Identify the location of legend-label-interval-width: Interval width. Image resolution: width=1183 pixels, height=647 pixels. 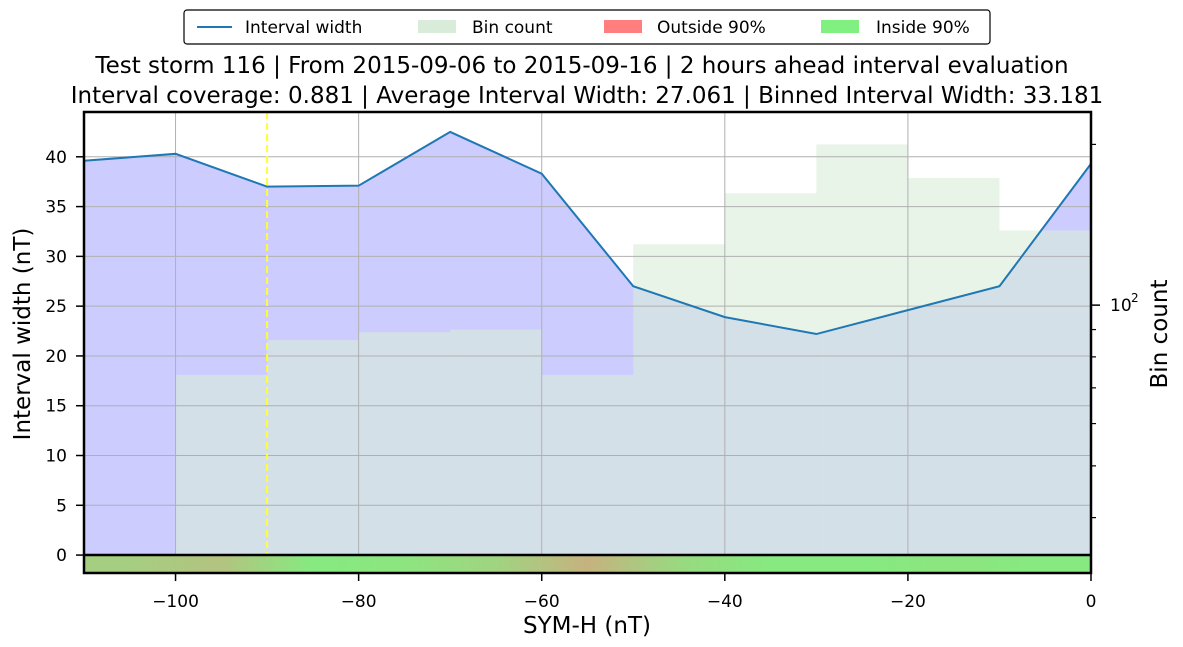
(303, 28).